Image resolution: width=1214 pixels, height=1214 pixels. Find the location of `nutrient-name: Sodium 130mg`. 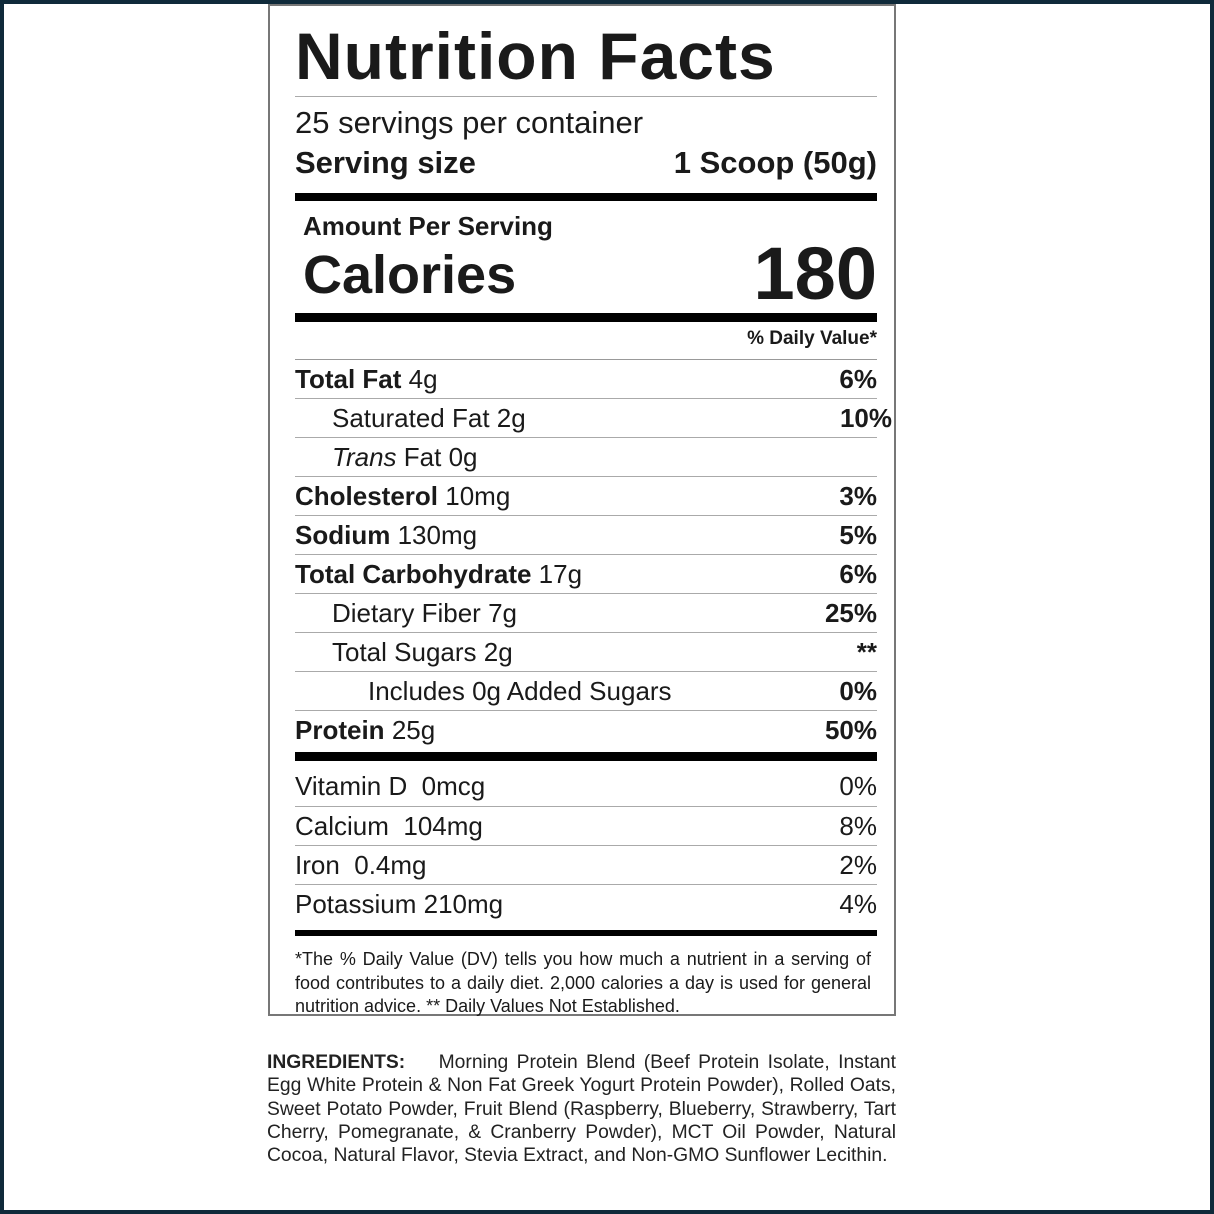

nutrient-name: Sodium 130mg is located at coordinates (386, 535).